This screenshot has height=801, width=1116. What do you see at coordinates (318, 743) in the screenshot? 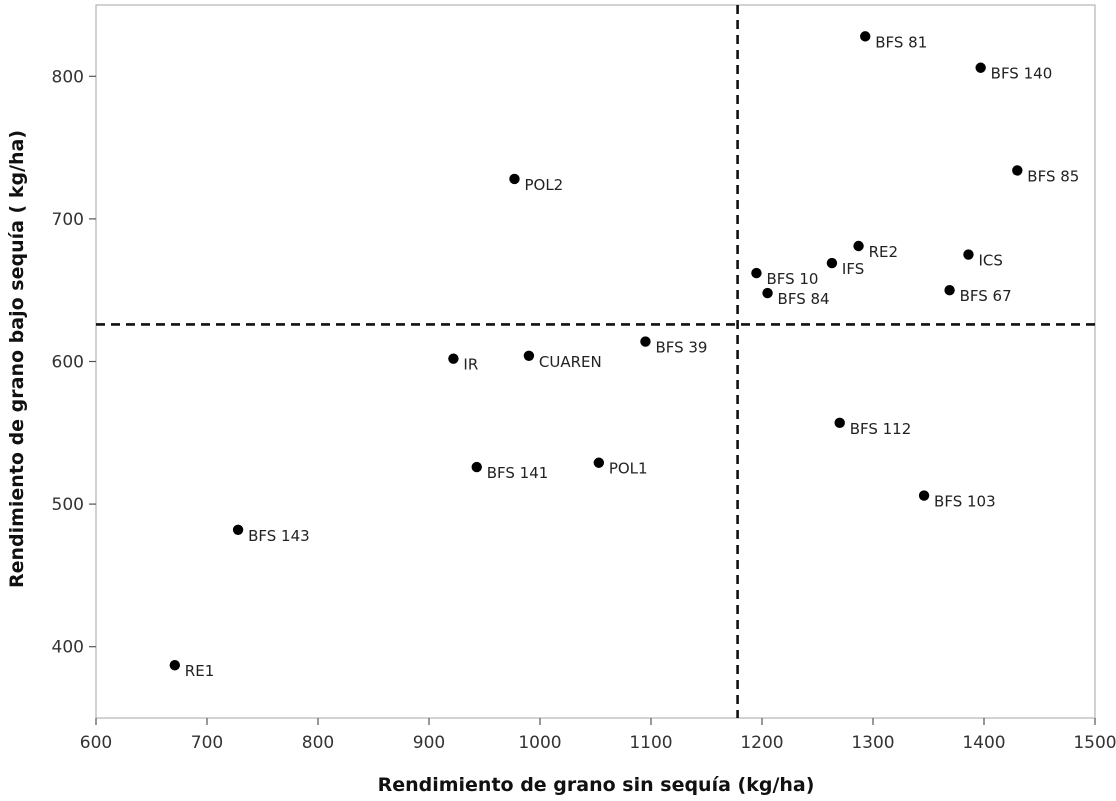
I see `x-tick-label: 800` at bounding box center [318, 743].